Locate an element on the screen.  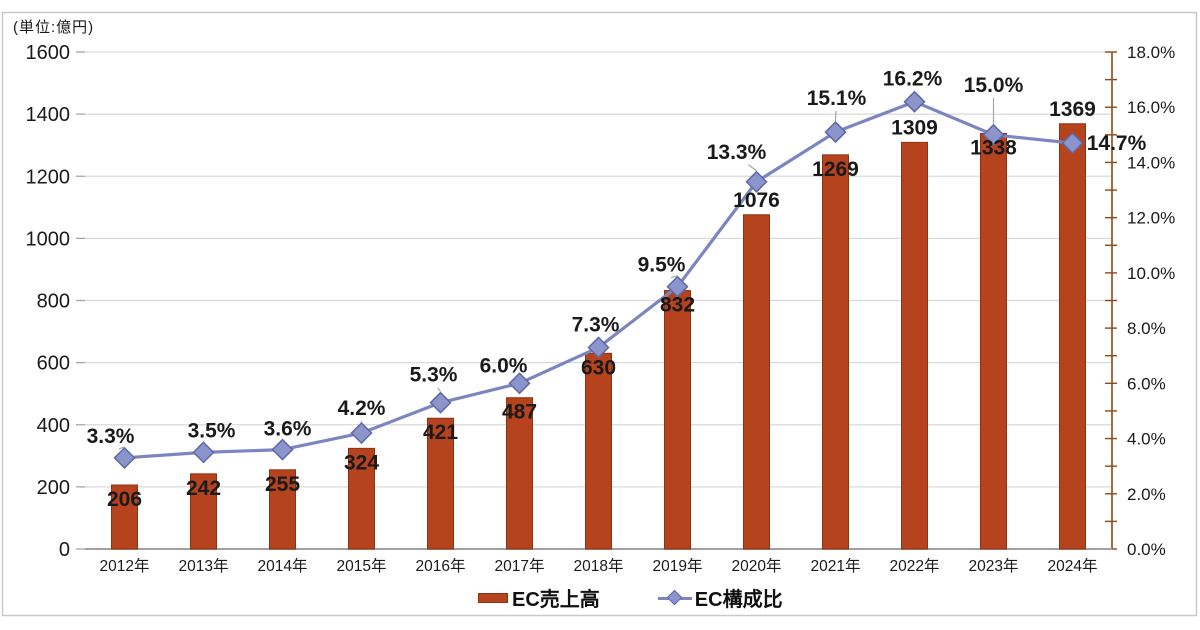
y-right-tick-label: 16.0% is located at coordinates (1151, 107).